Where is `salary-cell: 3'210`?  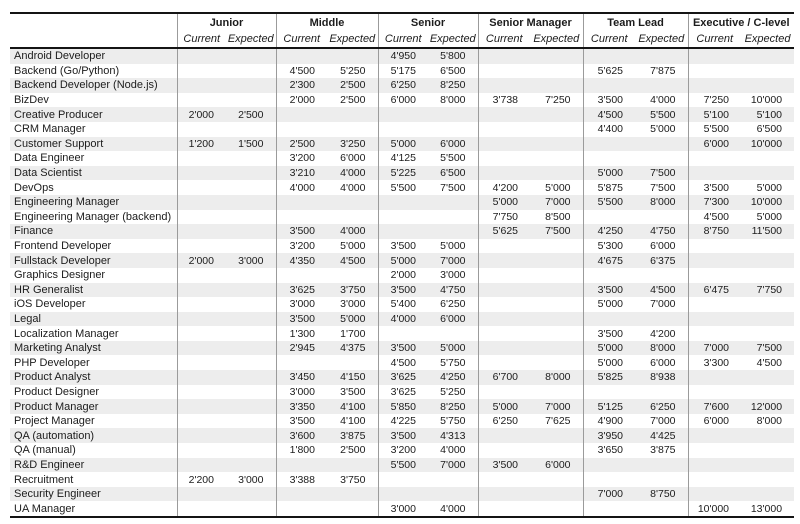
salary-cell: 3'210 is located at coordinates (301, 173).